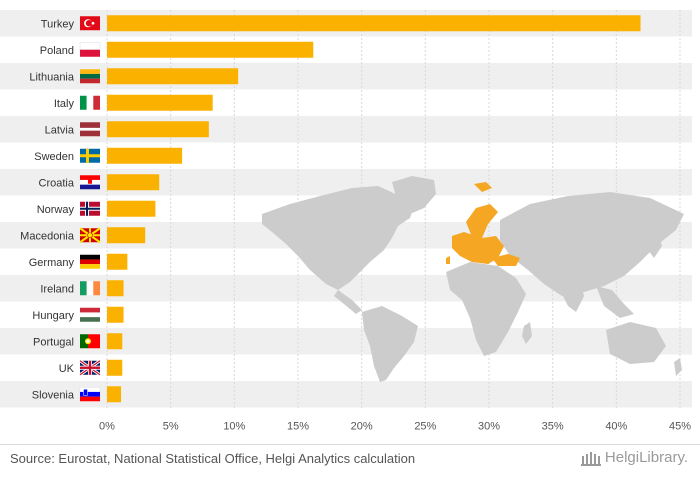  I want to click on category-label: Latvia, so click(60, 130).